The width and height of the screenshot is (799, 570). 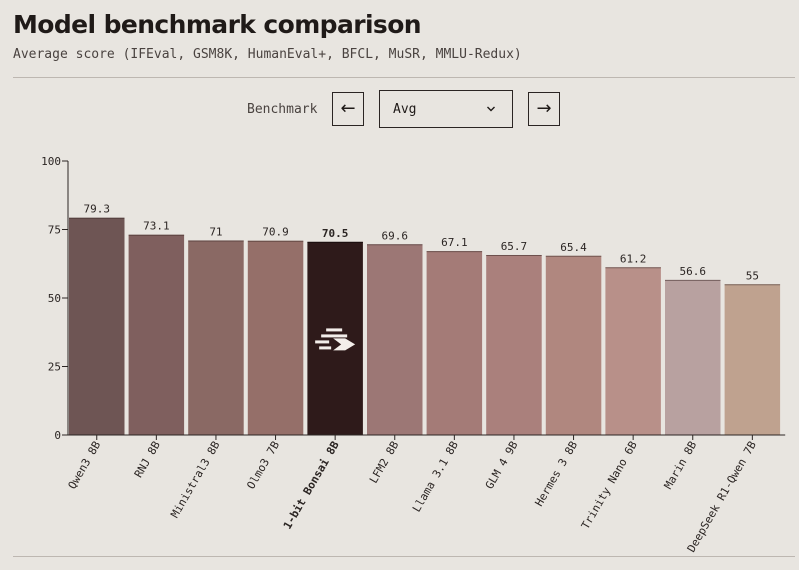 I want to click on arrow-right-icon: →, so click(x=544, y=108).